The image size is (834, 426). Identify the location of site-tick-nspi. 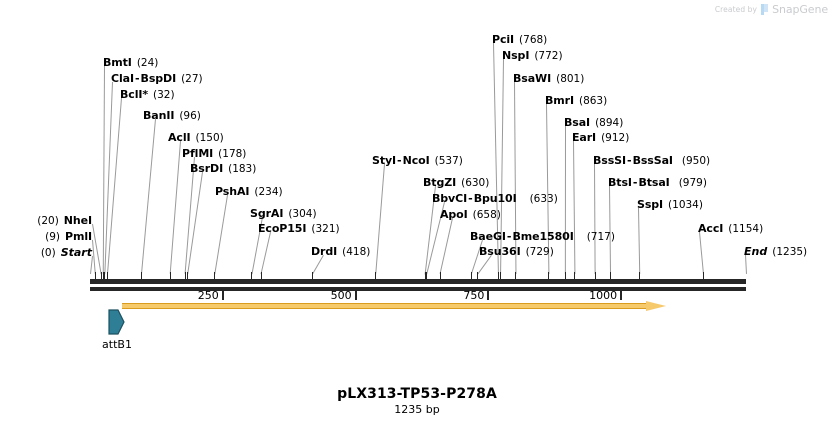
(501, 275).